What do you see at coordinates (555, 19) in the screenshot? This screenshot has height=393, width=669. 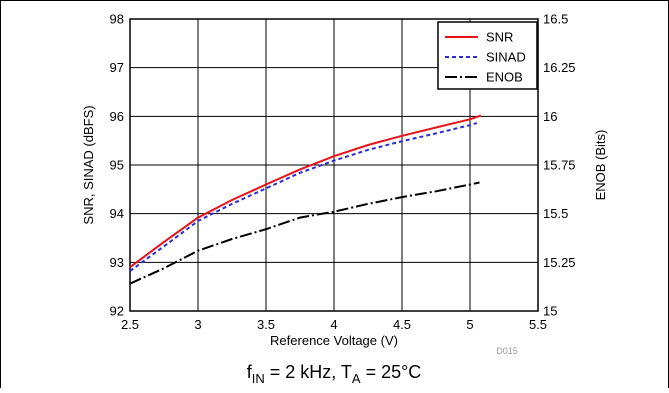 I see `y2-tick-label: 16.5` at bounding box center [555, 19].